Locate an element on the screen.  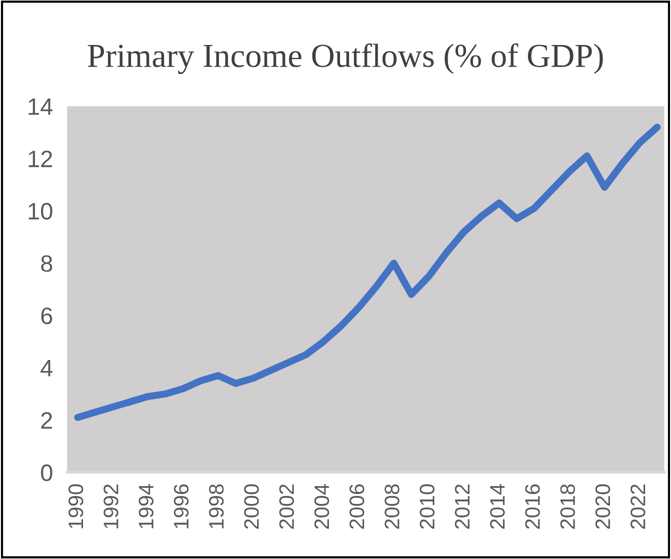
chart-title: Primary Income Outflows (% of GDP) is located at coordinates (345, 58).